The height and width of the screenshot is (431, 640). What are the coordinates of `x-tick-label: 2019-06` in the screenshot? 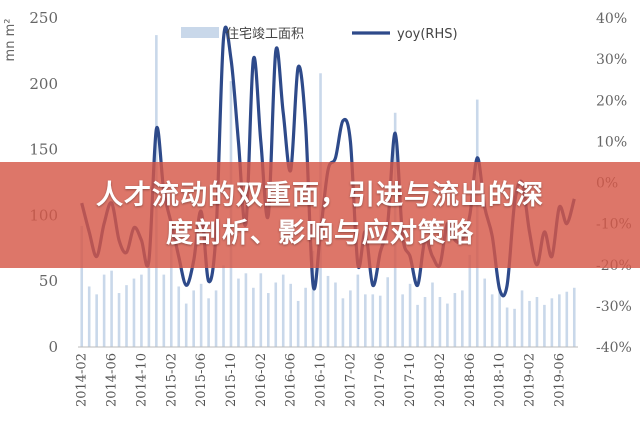 It's located at (559, 380).